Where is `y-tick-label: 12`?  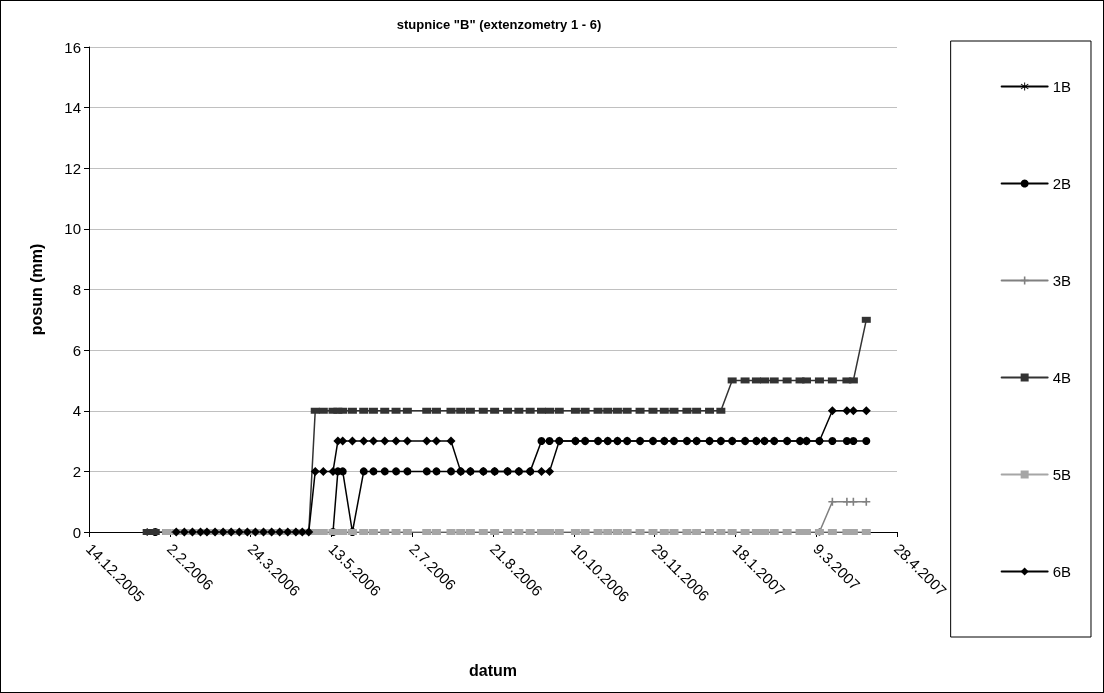 y-tick-label: 12 is located at coordinates (72, 168).